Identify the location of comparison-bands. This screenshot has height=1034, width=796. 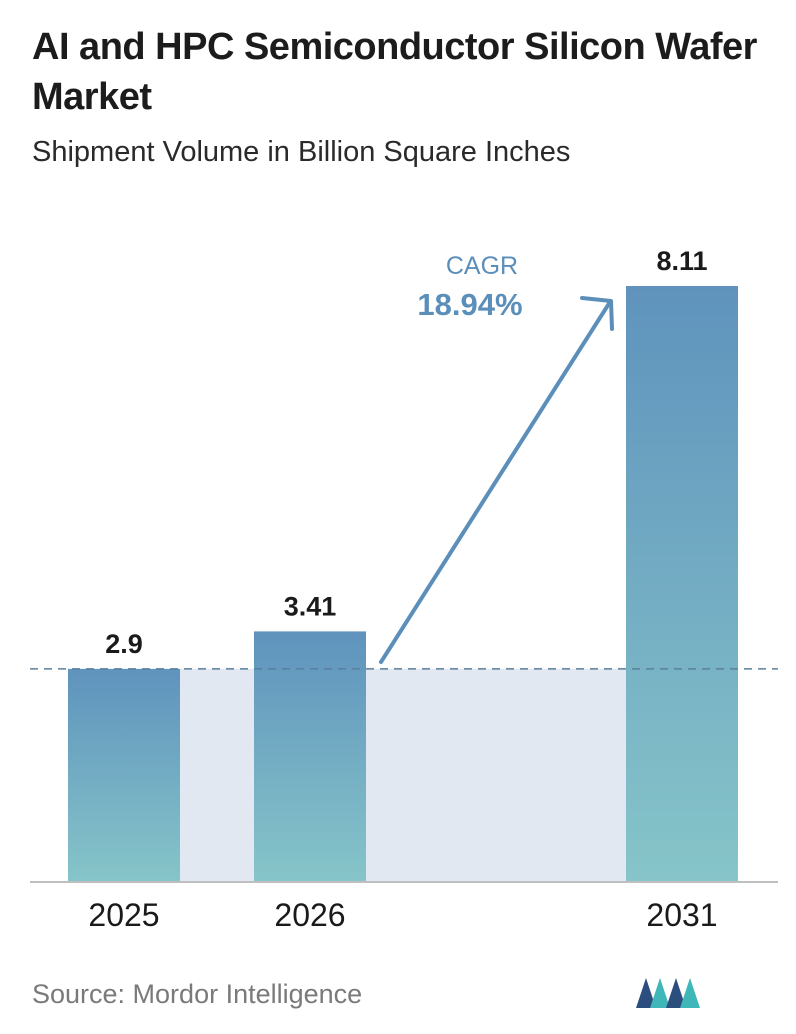
(403, 775).